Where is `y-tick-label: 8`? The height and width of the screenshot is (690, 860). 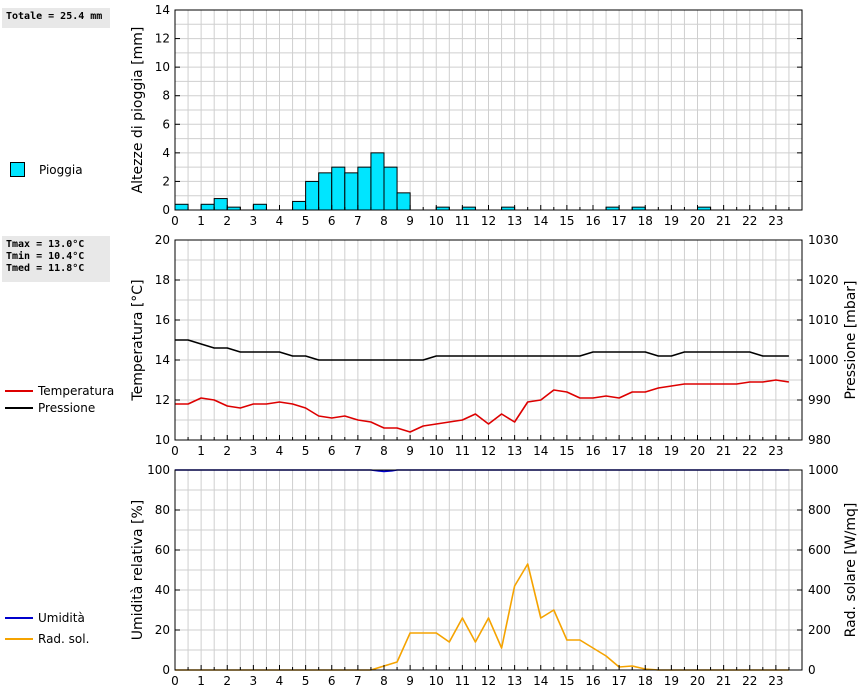 y-tick-label: 8 is located at coordinates (166, 96).